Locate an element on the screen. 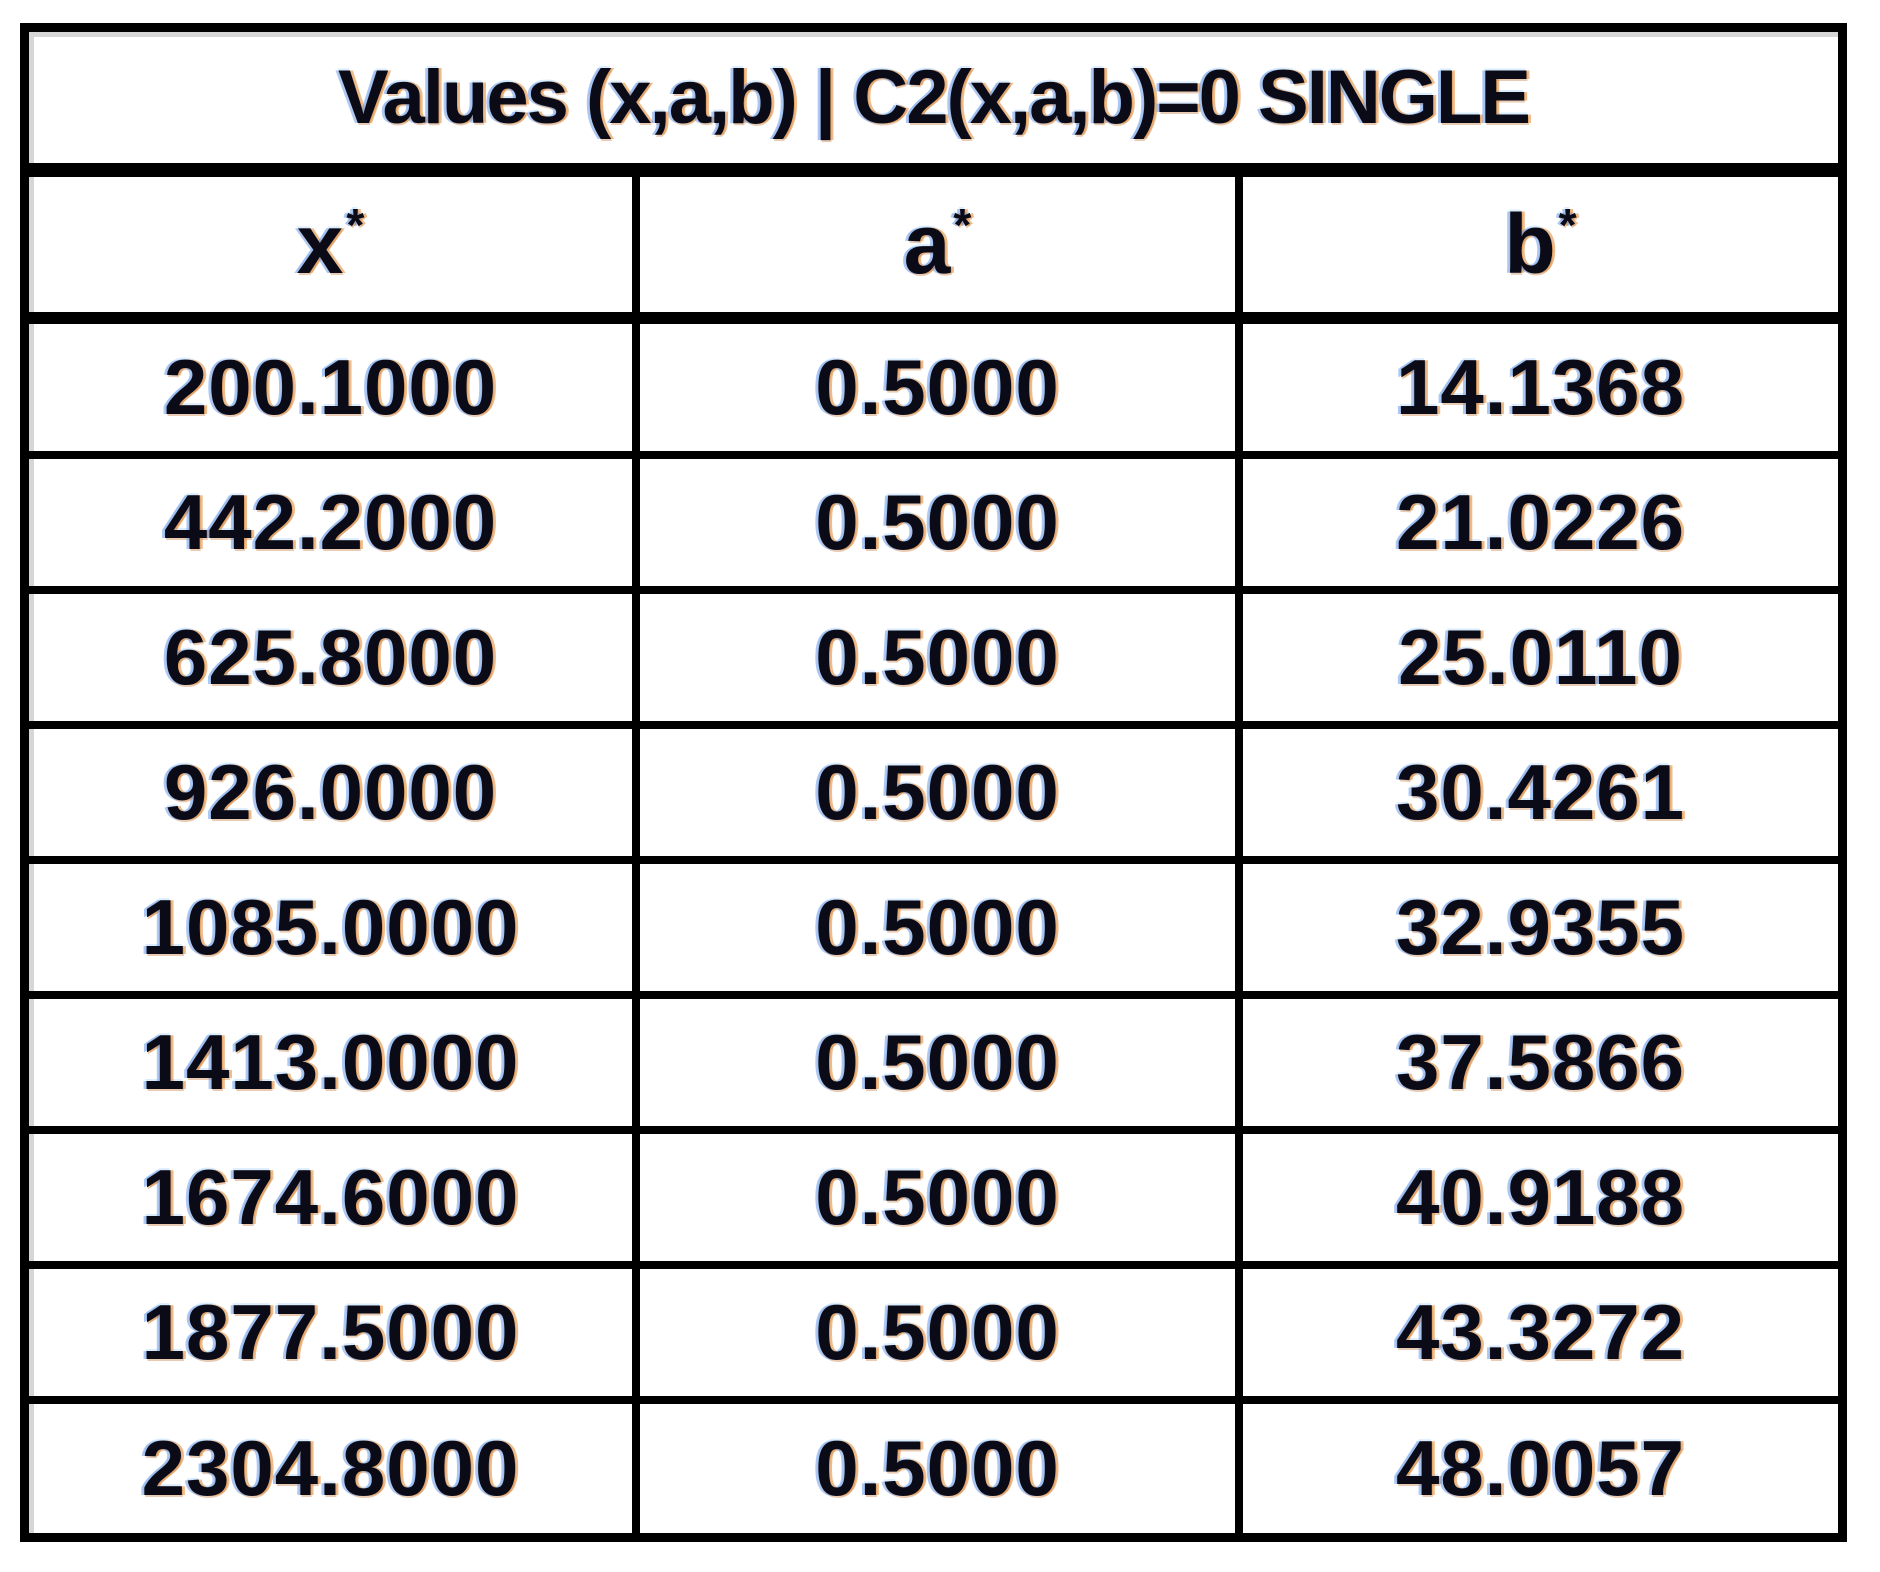 The width and height of the screenshot is (1880, 1572). column-header-a-label: a is located at coordinates (927, 244).